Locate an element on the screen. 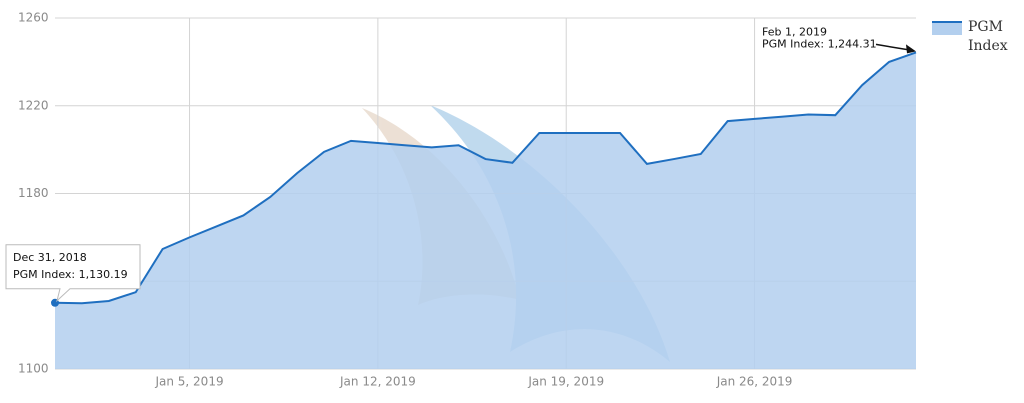 The height and width of the screenshot is (403, 1024). tooltip-box is located at coordinates (73, 273).